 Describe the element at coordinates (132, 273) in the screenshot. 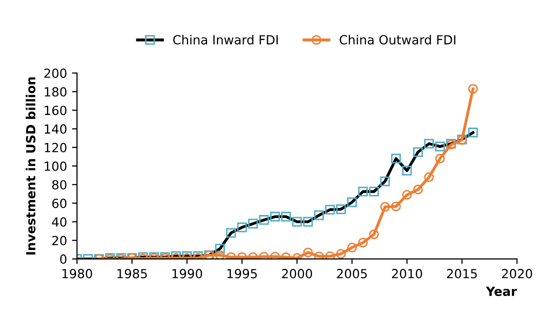

I see `x-tick-label: 1985` at that location.